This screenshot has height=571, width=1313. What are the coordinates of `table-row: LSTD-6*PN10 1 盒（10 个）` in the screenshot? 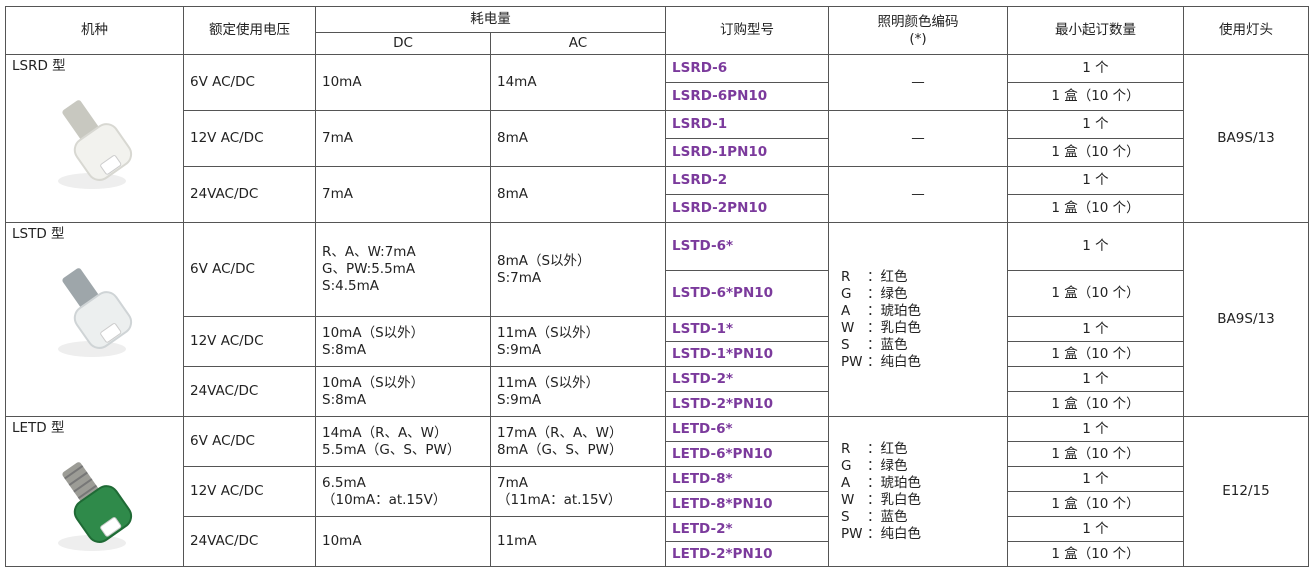 It's located at (657, 293).